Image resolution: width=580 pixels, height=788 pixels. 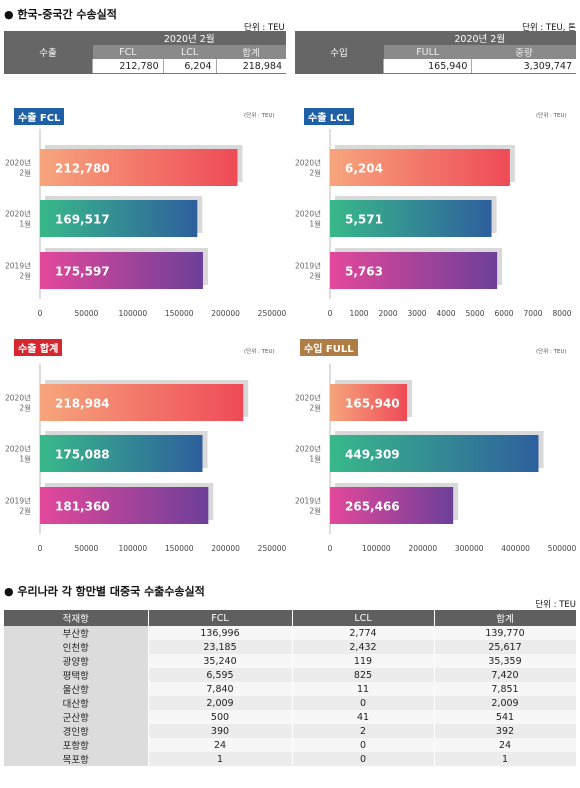 I want to click on left-unit-label: 단위 : TEU, so click(x=264, y=28).